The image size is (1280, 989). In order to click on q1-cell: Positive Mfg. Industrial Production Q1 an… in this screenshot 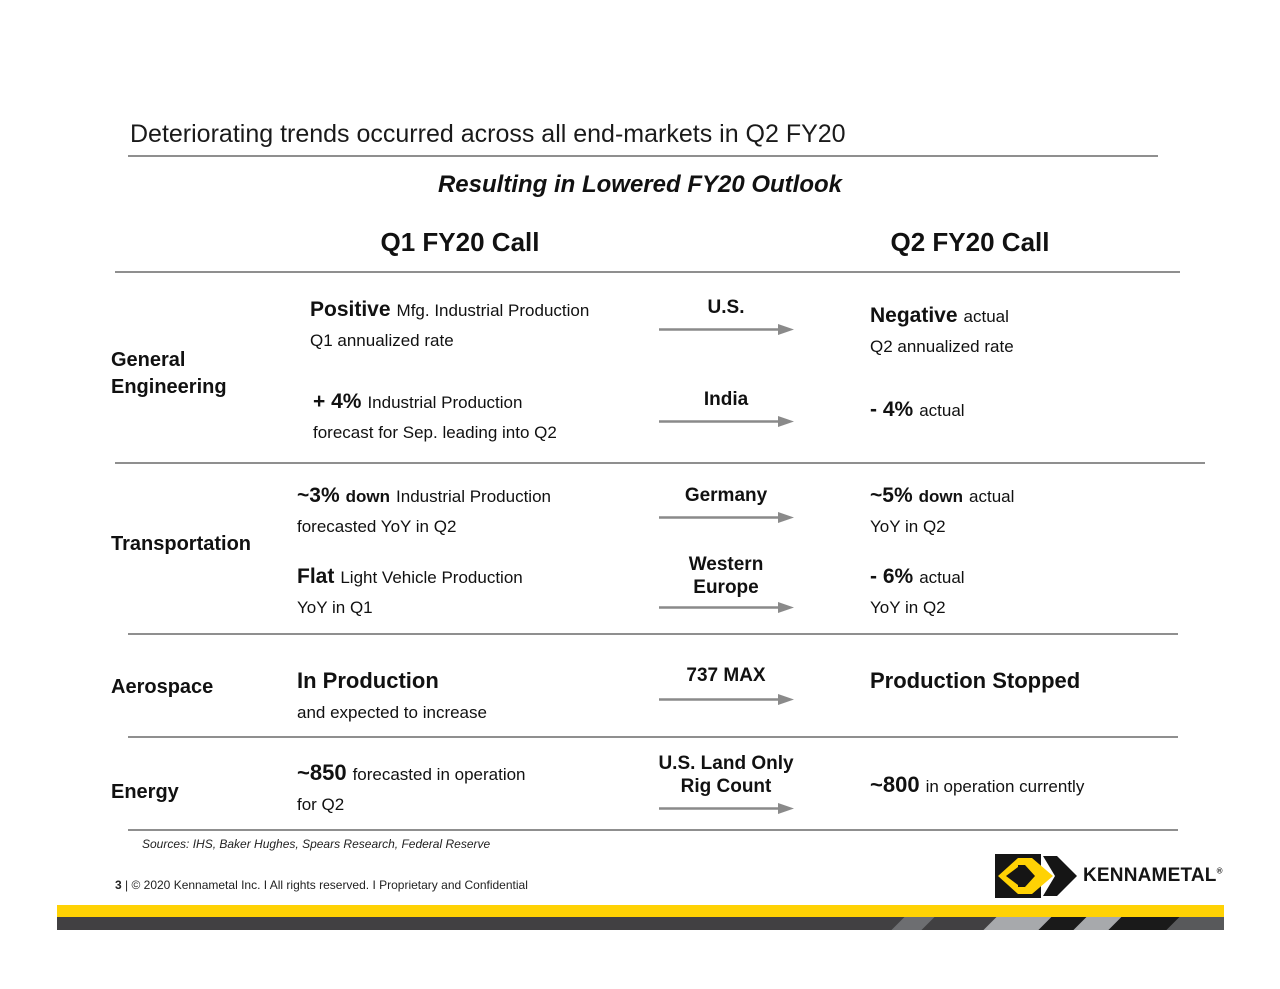, I will do `click(450, 324)`.